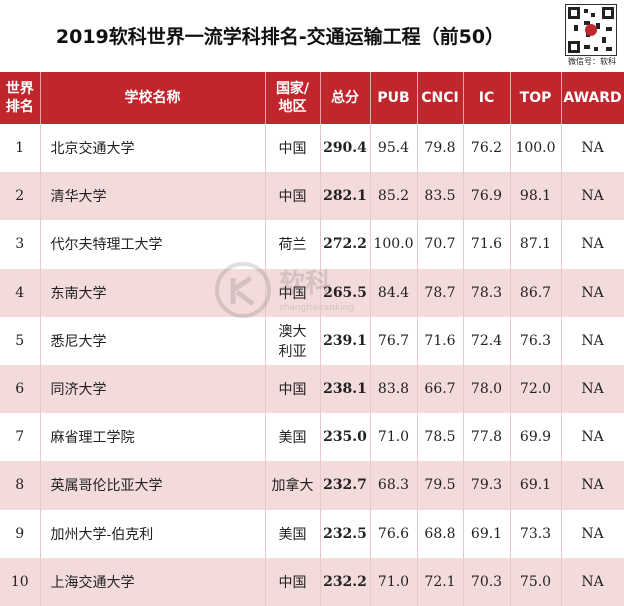 This screenshot has width=624, height=606. I want to click on school-name-cell: 麻省理工学院, so click(153, 437).